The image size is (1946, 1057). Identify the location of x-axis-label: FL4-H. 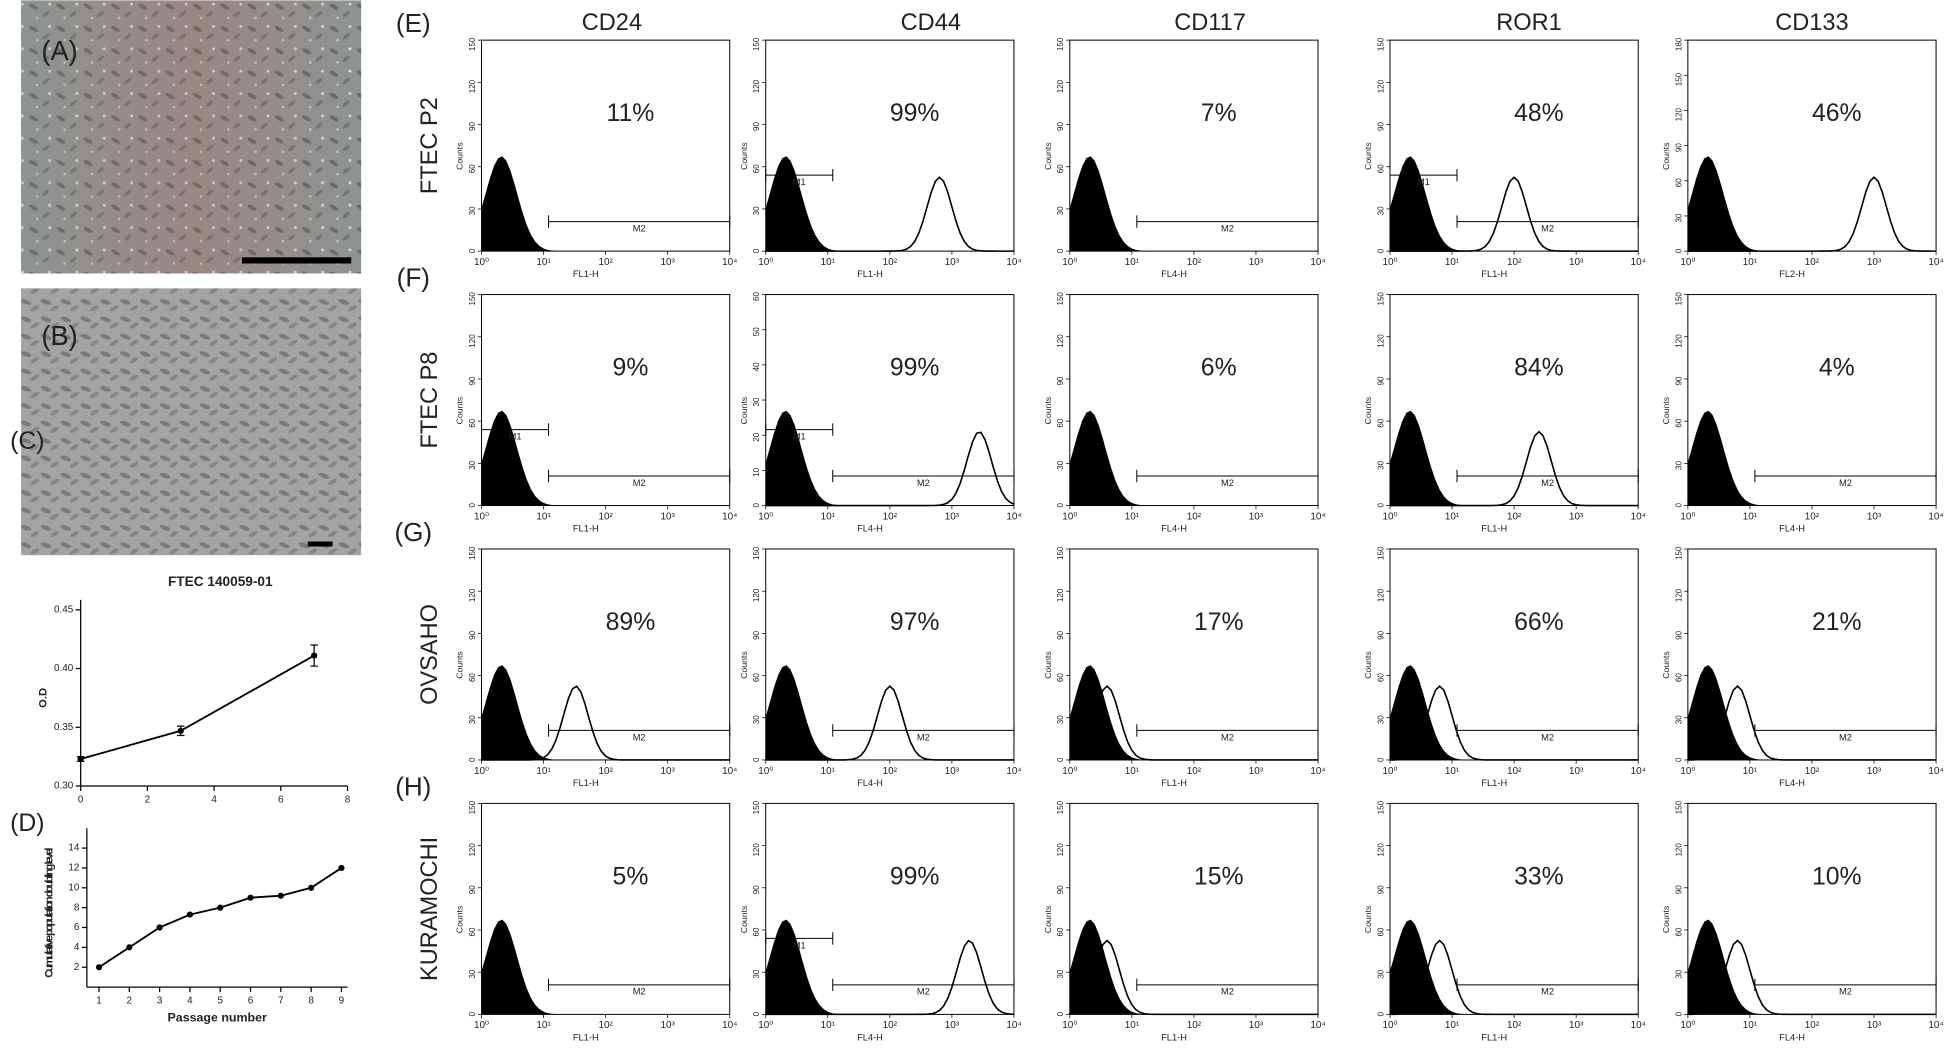
(1174, 529).